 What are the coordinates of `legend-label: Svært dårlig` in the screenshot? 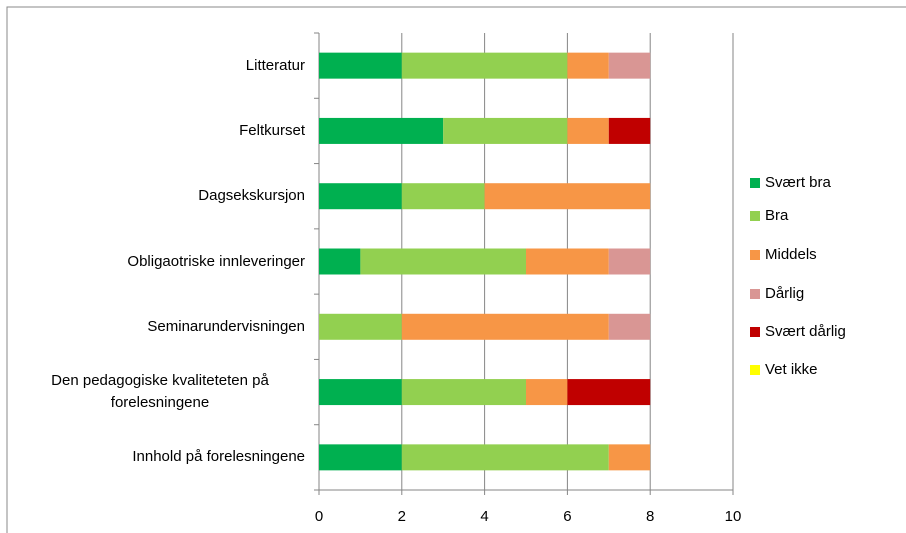 It's located at (805, 331).